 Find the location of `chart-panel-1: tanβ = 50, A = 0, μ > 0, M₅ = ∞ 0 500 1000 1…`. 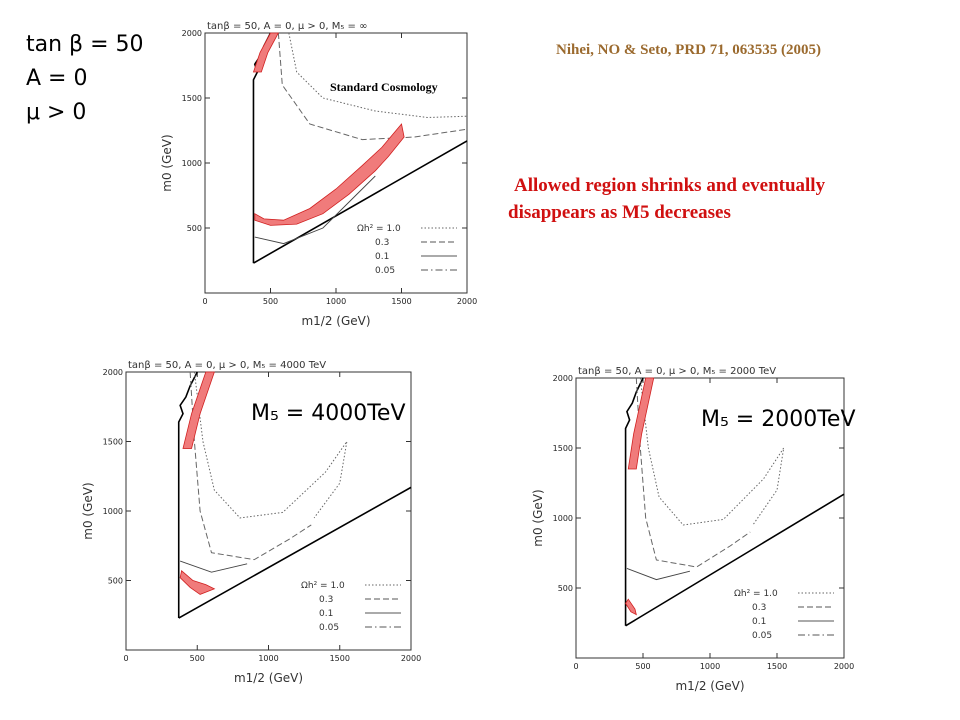

chart-panel-1: tanβ = 50, A = 0, μ > 0, M₅ = ∞ 0 500 1000 1… is located at coordinates (318, 174).